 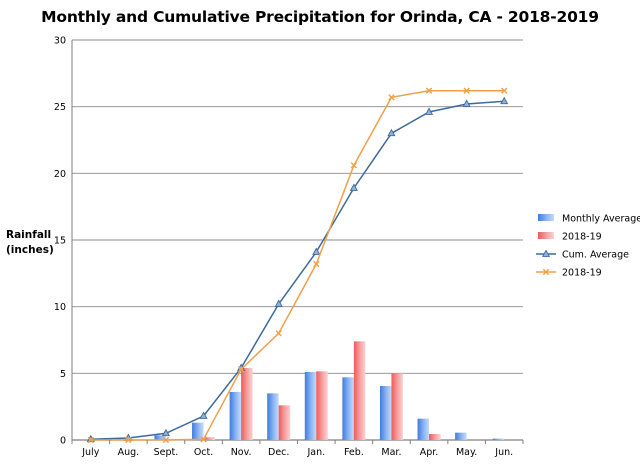 What do you see at coordinates (129, 452) in the screenshot?
I see `x-tick-label: Aug.` at bounding box center [129, 452].